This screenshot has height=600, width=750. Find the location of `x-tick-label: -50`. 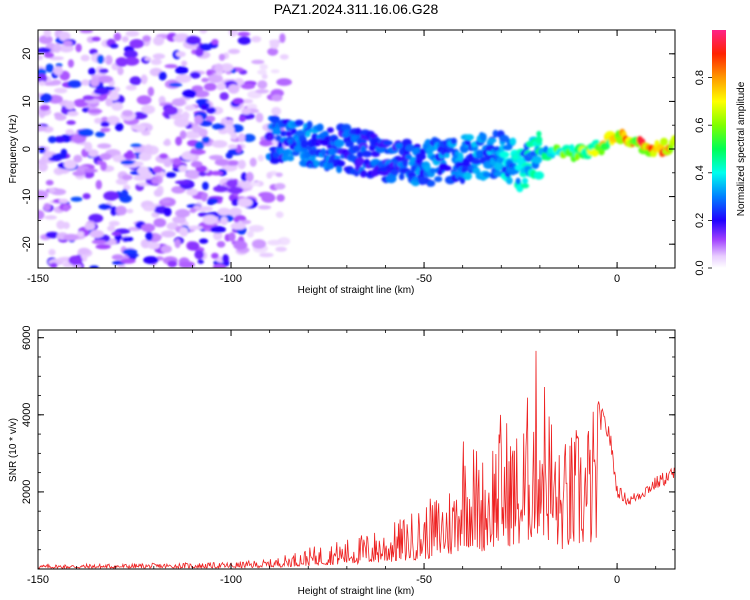

x-tick-label: -50 is located at coordinates (424, 580).